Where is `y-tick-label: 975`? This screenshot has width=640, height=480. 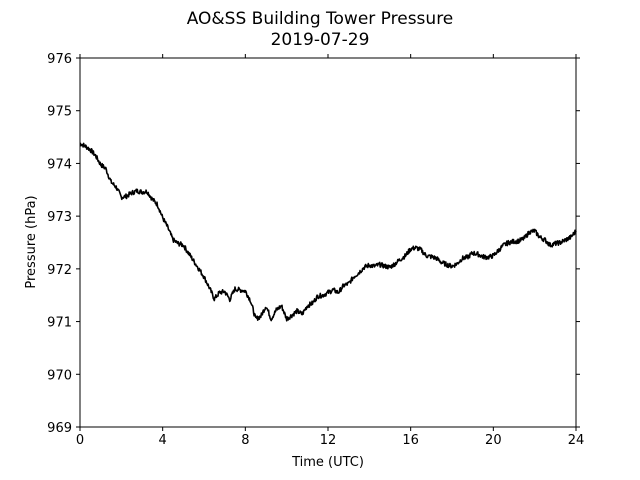
y-tick-label: 975 is located at coordinates (59, 112).